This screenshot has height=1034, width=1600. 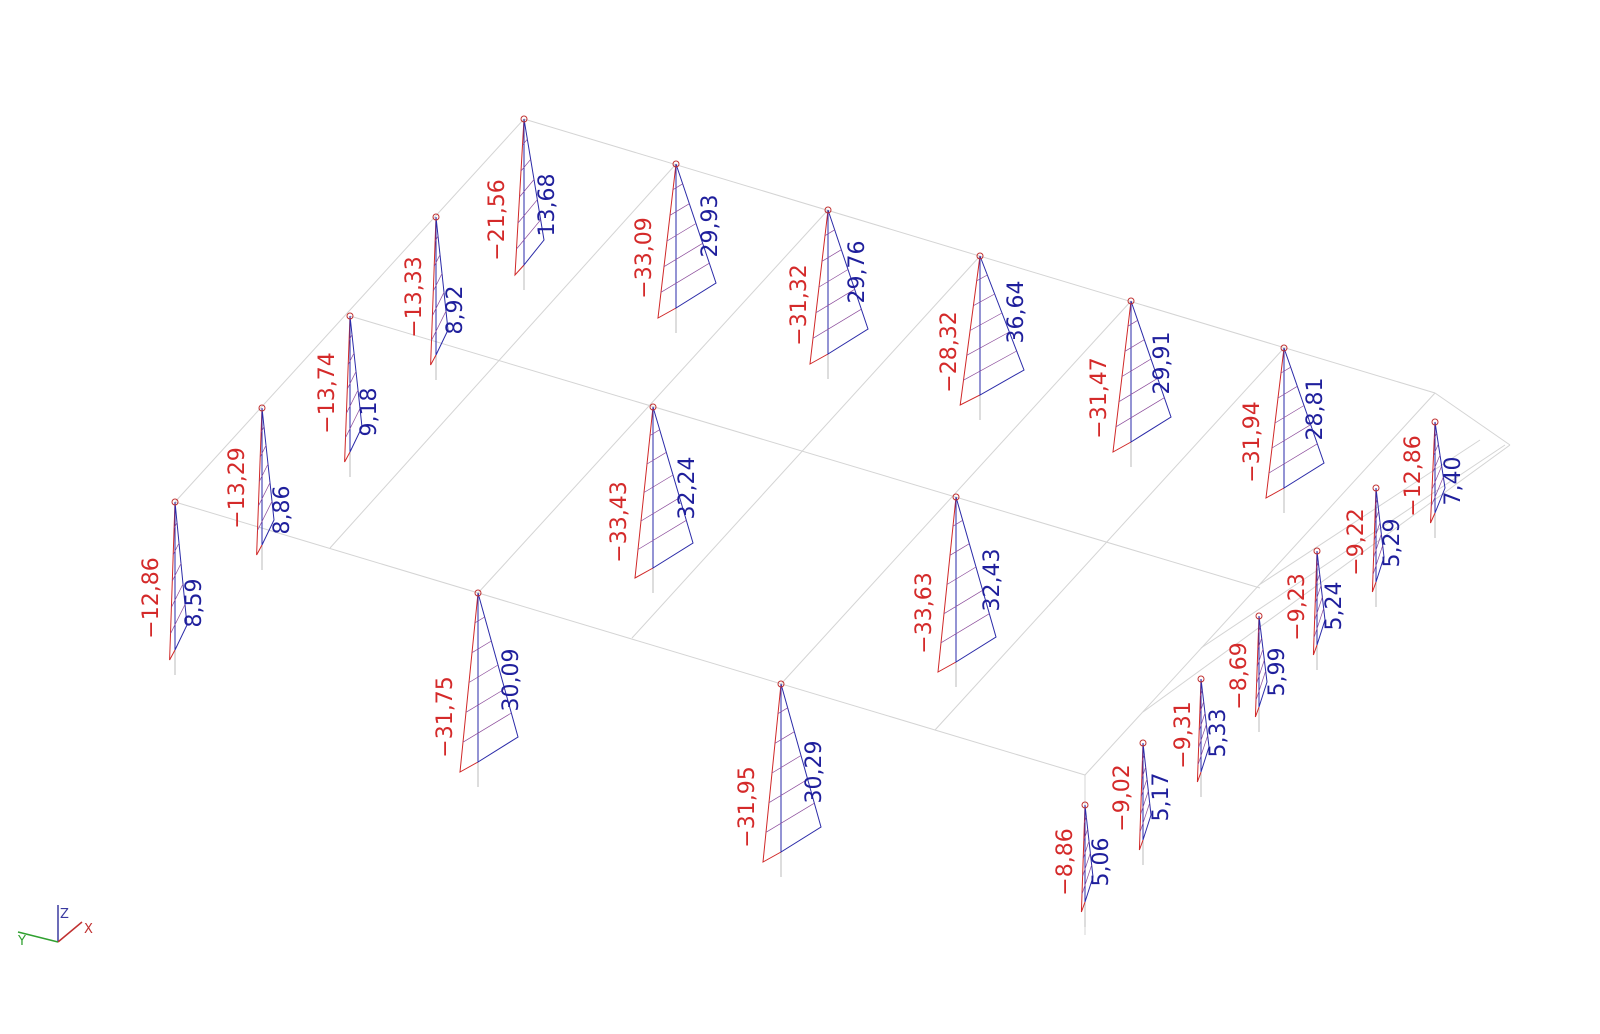 What do you see at coordinates (1334, 606) in the screenshot?
I see `max-label: 5,24` at bounding box center [1334, 606].